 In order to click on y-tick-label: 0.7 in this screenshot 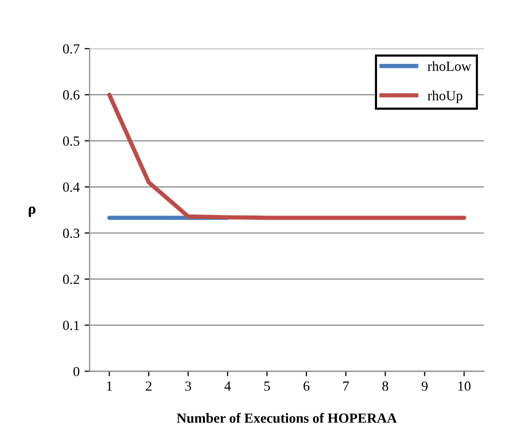, I will do `click(71, 49)`.